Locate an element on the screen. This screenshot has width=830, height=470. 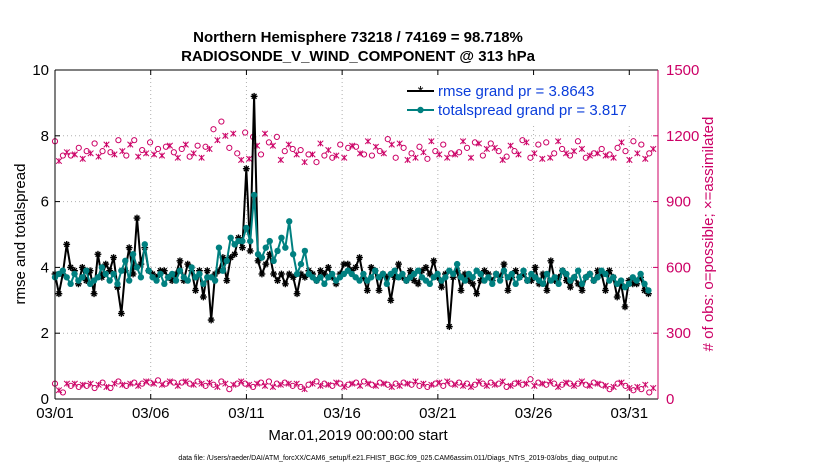
y-tick-label-right: 1500 is located at coordinates (682, 70).